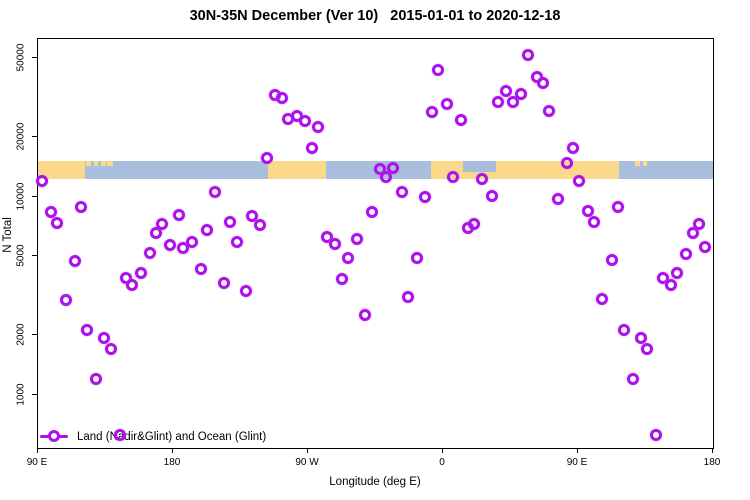  What do you see at coordinates (53, 436) in the screenshot?
I see `legend-circle-icon` at bounding box center [53, 436].